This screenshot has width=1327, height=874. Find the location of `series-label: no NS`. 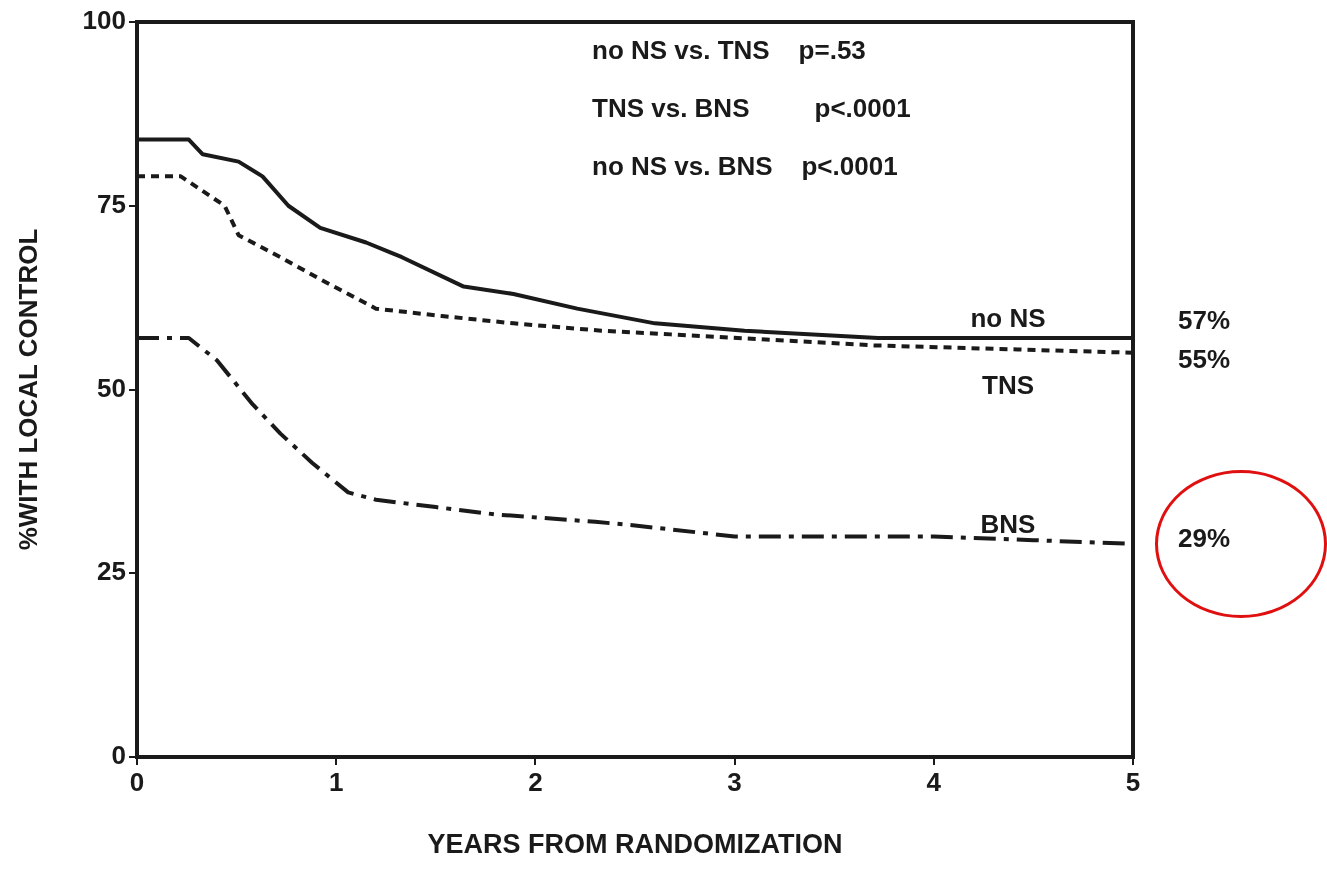

series-label: no NS is located at coordinates (1008, 318).